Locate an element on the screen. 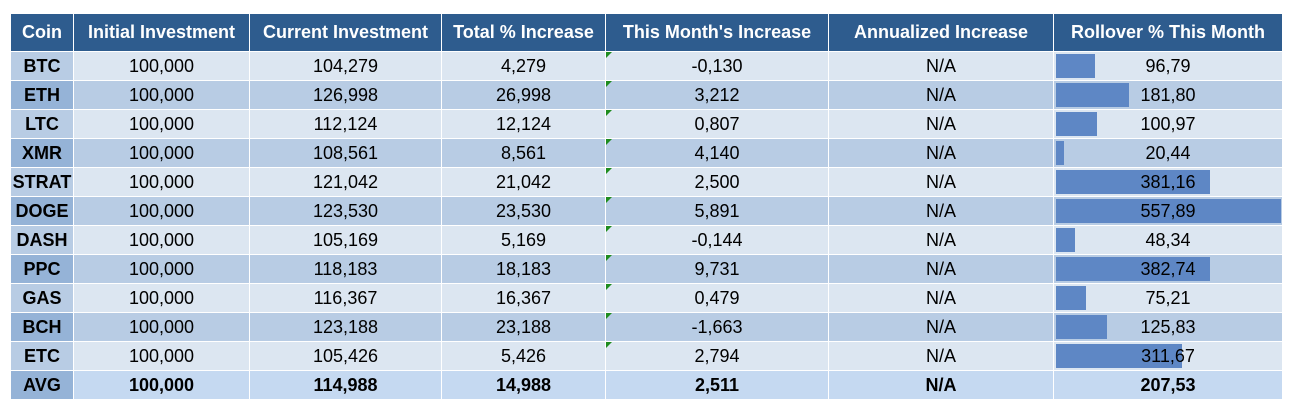 The width and height of the screenshot is (1292, 409). table-row: DASH 100,000 105,169 5,169 -0,144 N/A 48,34 is located at coordinates (646, 240).